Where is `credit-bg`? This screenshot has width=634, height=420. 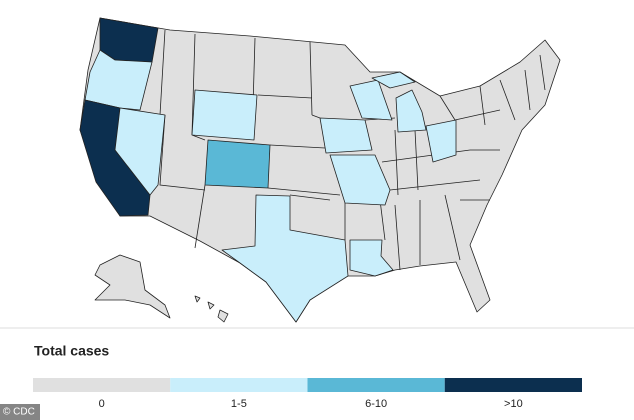
credit-bg is located at coordinates (20, 412).